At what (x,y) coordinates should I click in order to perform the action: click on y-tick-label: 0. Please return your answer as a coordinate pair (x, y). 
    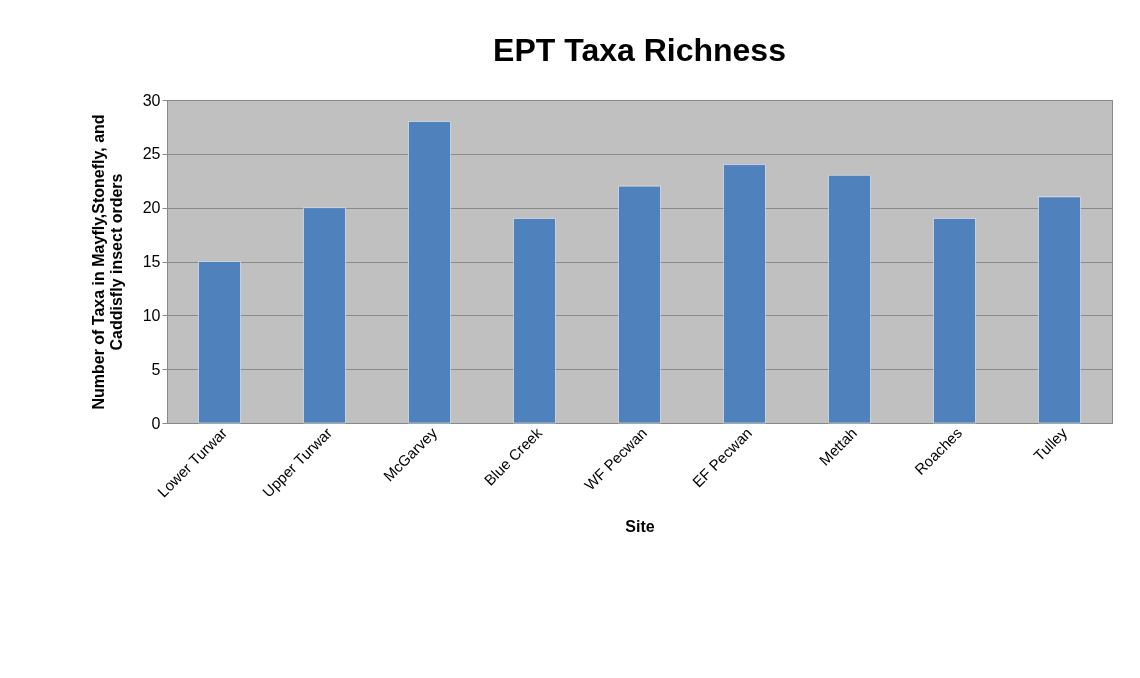
    Looking at the image, I should click on (156, 423).